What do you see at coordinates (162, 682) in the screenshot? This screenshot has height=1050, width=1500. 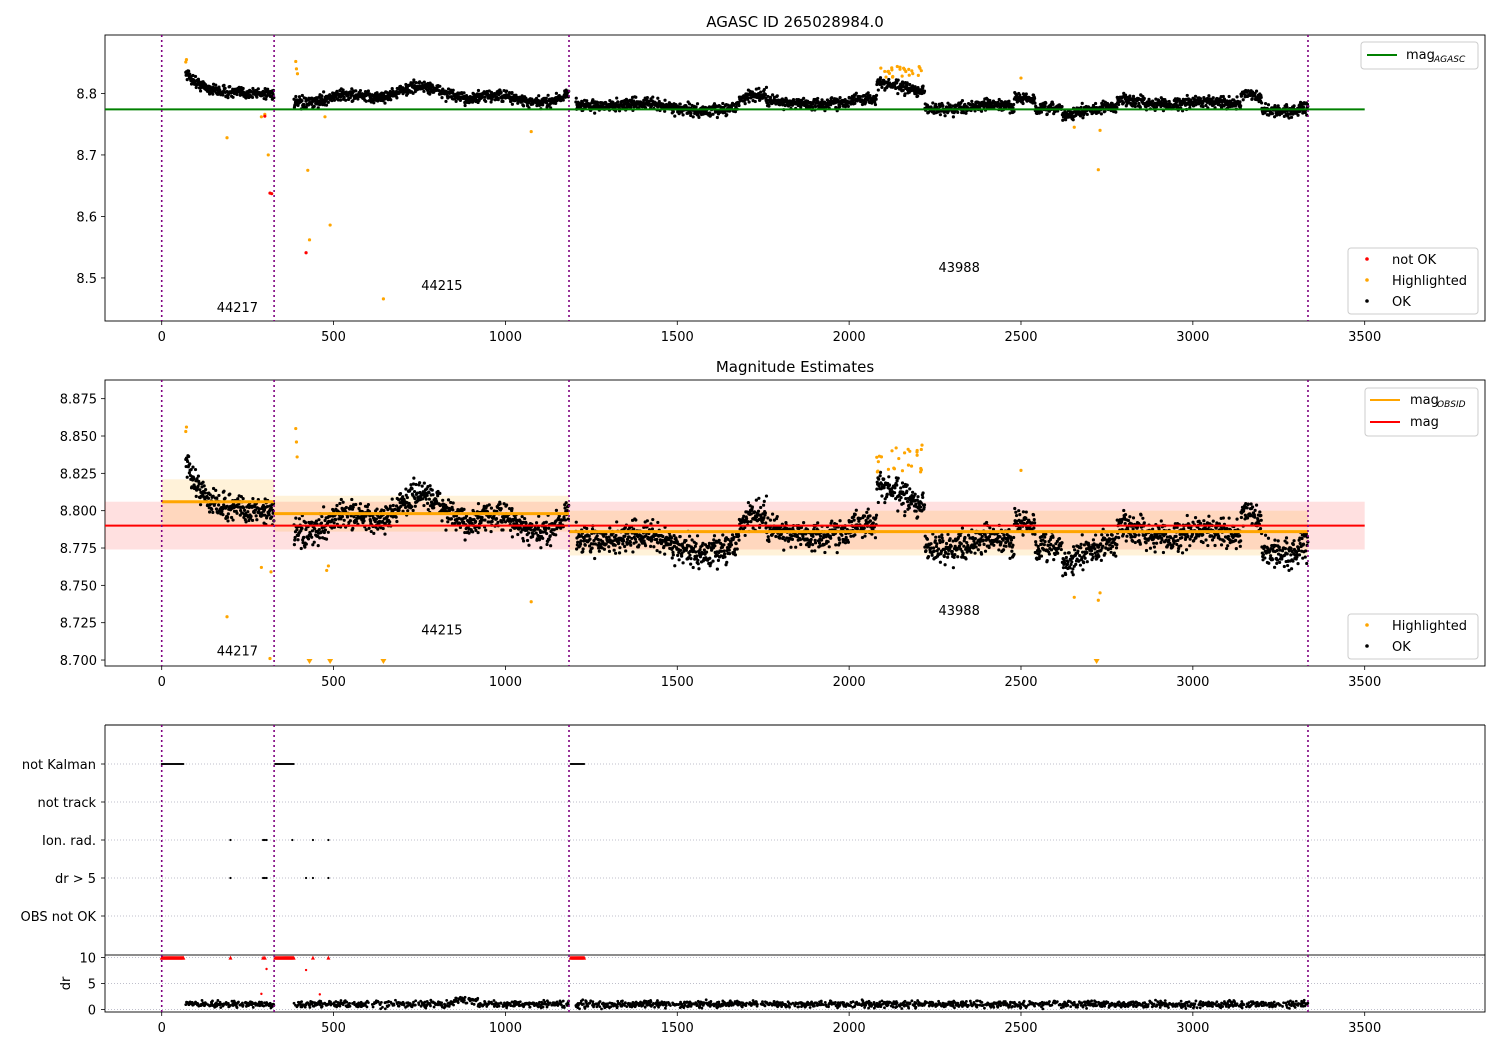 I see `x-tick-label: 0` at bounding box center [162, 682].